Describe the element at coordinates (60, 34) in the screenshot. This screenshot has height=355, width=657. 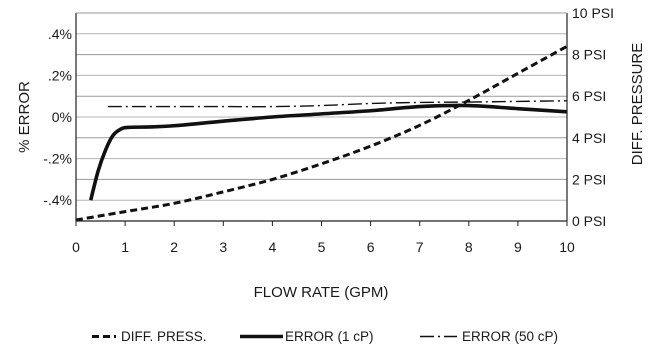
I see `left-tick-label-0: .4%` at that location.